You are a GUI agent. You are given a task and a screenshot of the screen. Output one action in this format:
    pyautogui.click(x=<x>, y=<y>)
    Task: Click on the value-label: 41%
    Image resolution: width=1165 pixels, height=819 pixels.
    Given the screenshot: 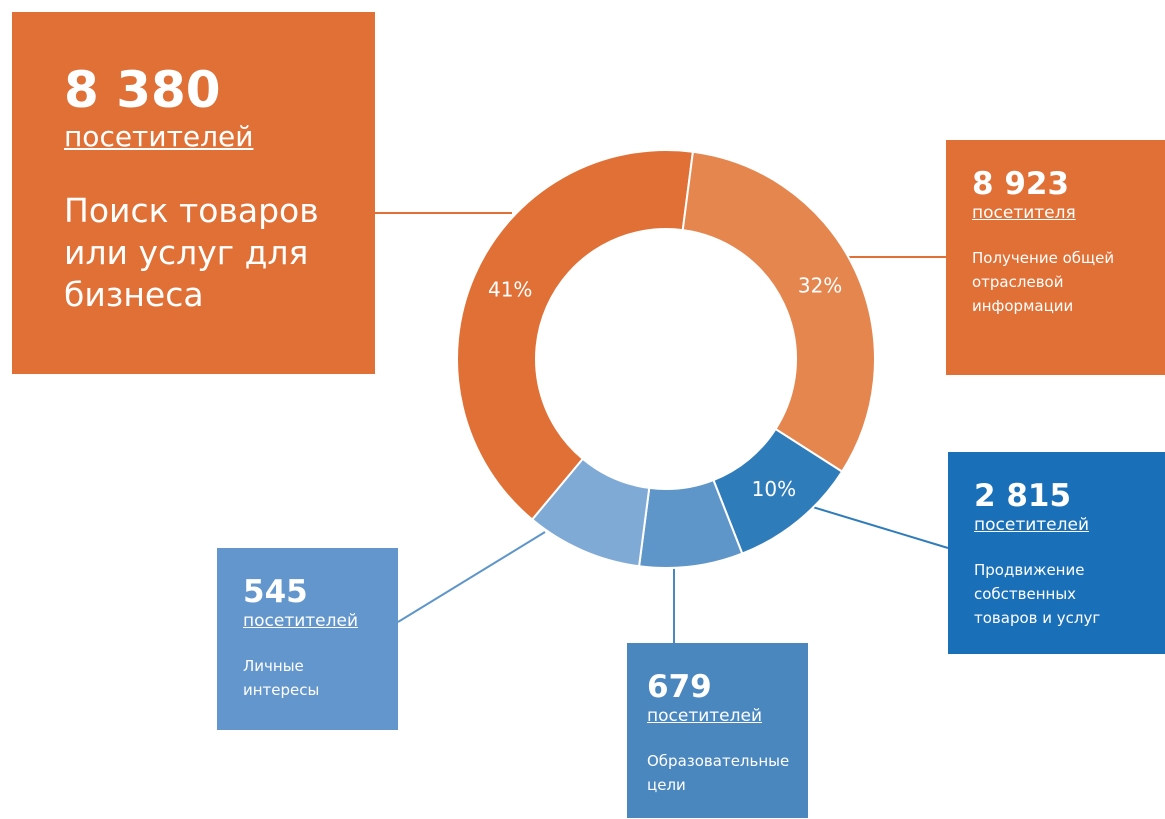 What is the action you would take?
    pyautogui.click(x=510, y=289)
    